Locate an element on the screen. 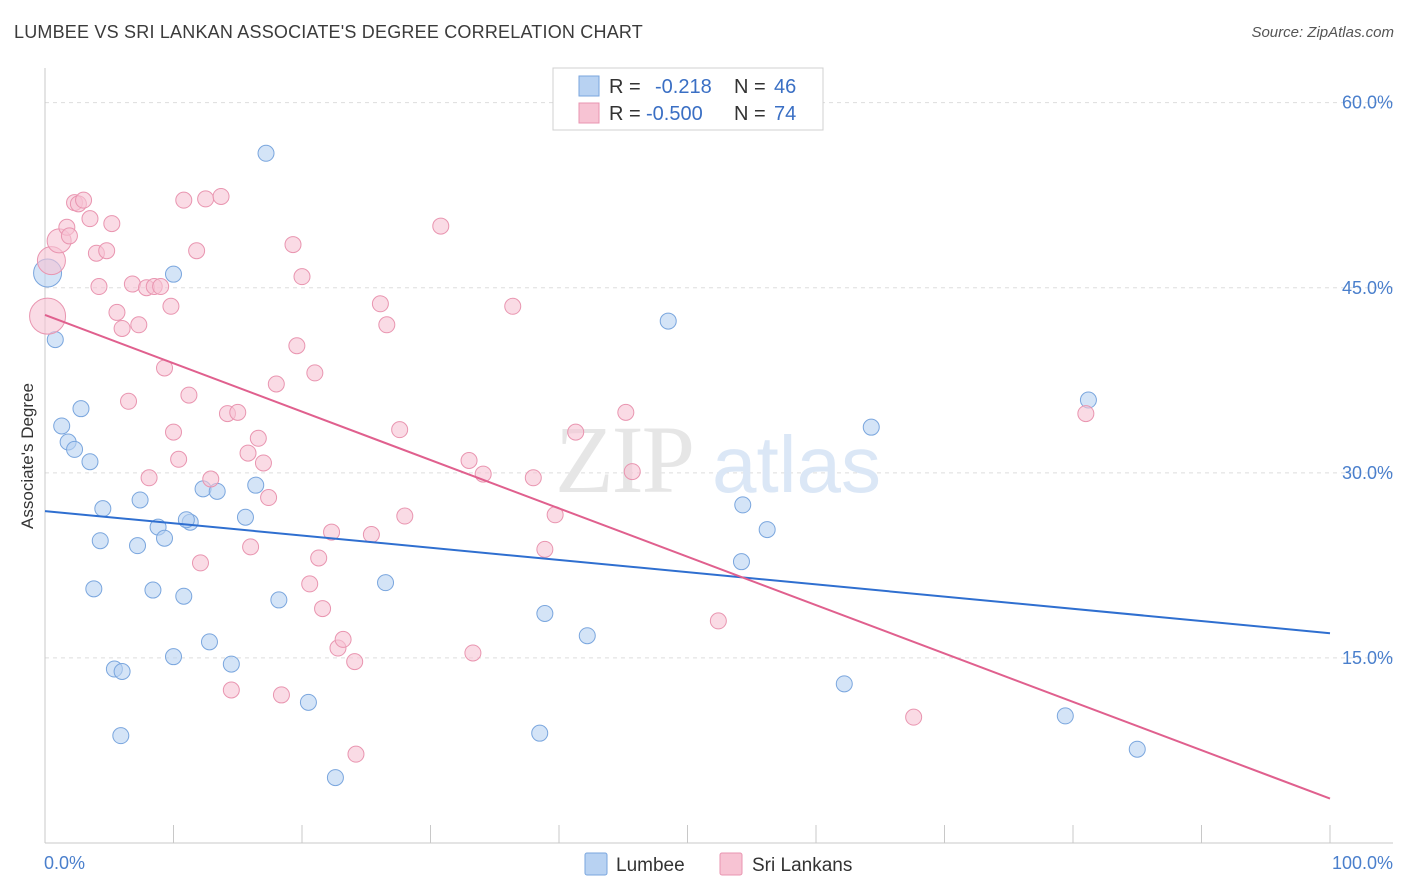  y-tick-label-3: 60.0% is located at coordinates (1367, 103).